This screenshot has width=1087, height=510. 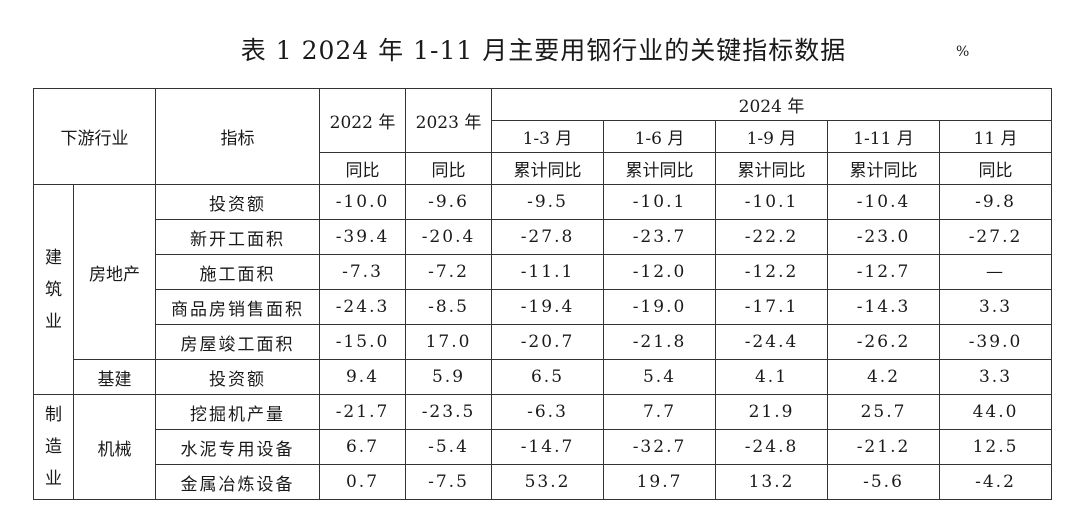 What do you see at coordinates (883, 272) in the screenshot?
I see `value-cell: -12.7` at bounding box center [883, 272].